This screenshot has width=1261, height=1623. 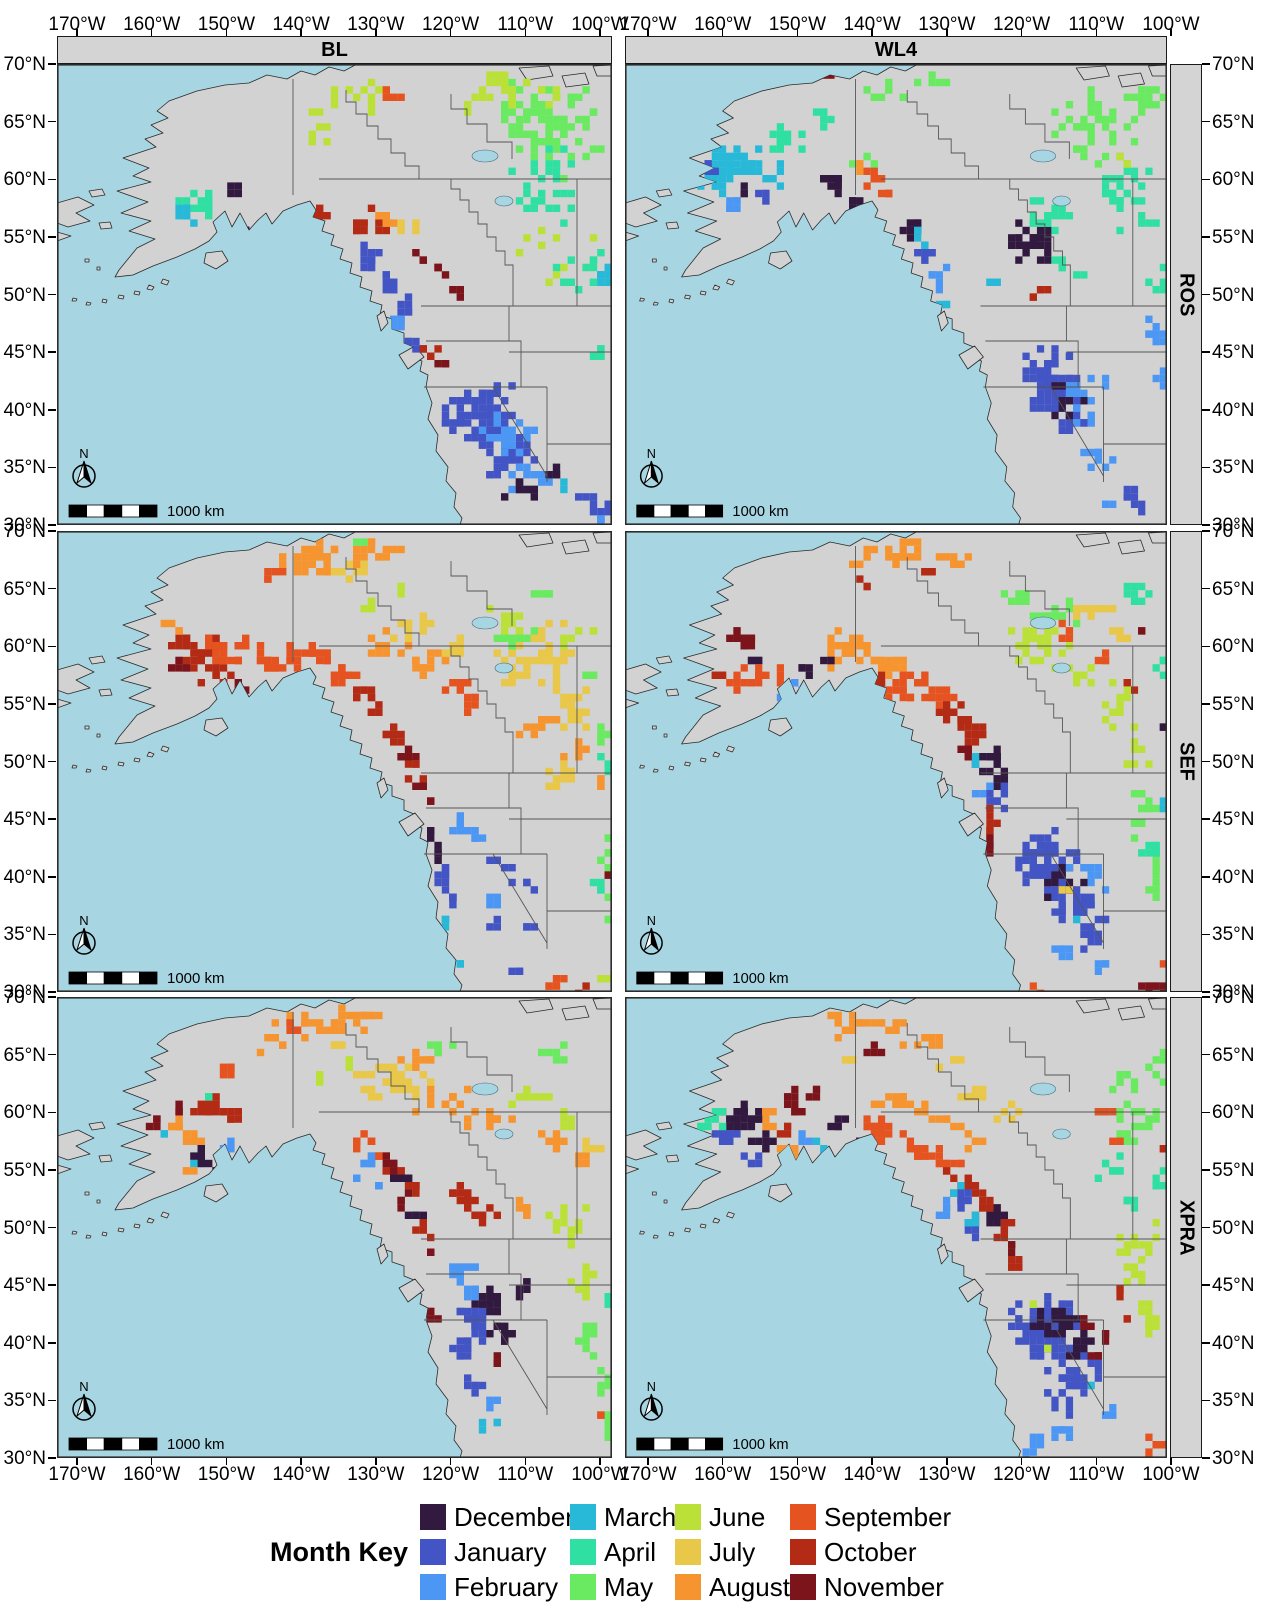 What do you see at coordinates (896, 294) in the screenshot?
I see `map-svg-ros-wl4: 1000 km N` at bounding box center [896, 294].